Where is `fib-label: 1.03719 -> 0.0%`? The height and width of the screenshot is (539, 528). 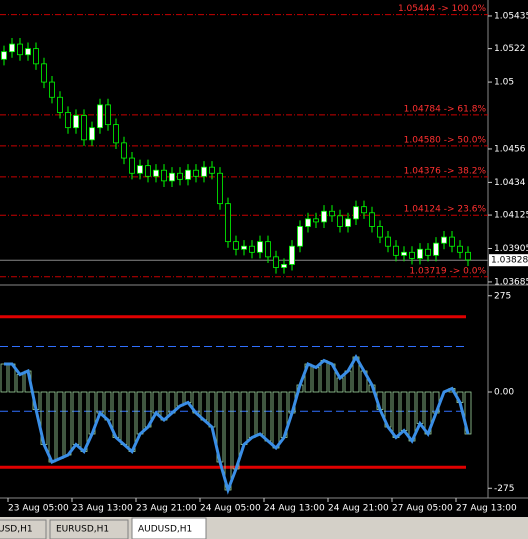 fib-label: 1.03719 -> 0.0% is located at coordinates (447, 271).